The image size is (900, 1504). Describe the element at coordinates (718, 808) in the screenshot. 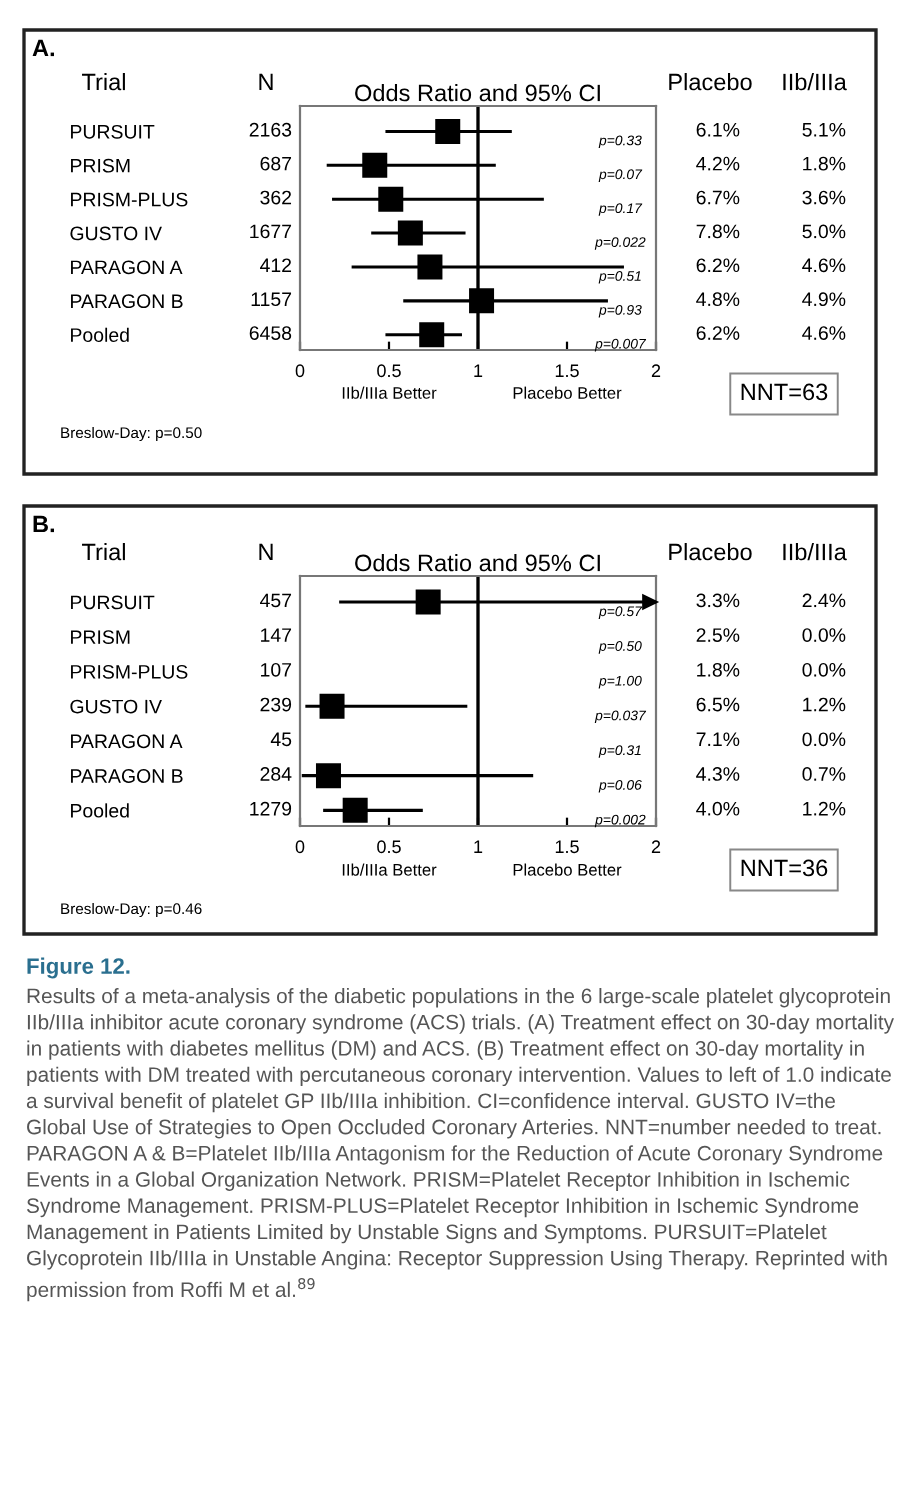

I see `text: 4.0%` at that location.